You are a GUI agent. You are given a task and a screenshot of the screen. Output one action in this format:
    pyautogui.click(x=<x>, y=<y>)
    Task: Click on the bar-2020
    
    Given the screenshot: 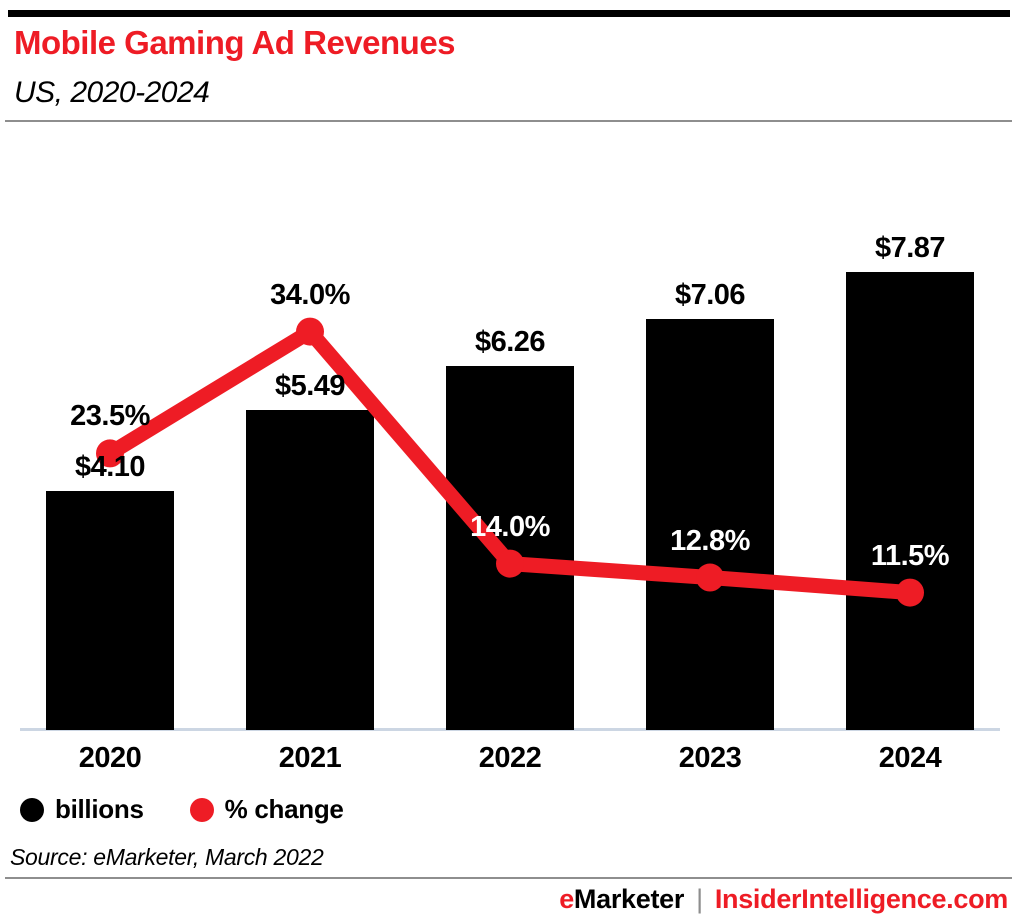 What is the action you would take?
    pyautogui.click(x=110, y=610)
    